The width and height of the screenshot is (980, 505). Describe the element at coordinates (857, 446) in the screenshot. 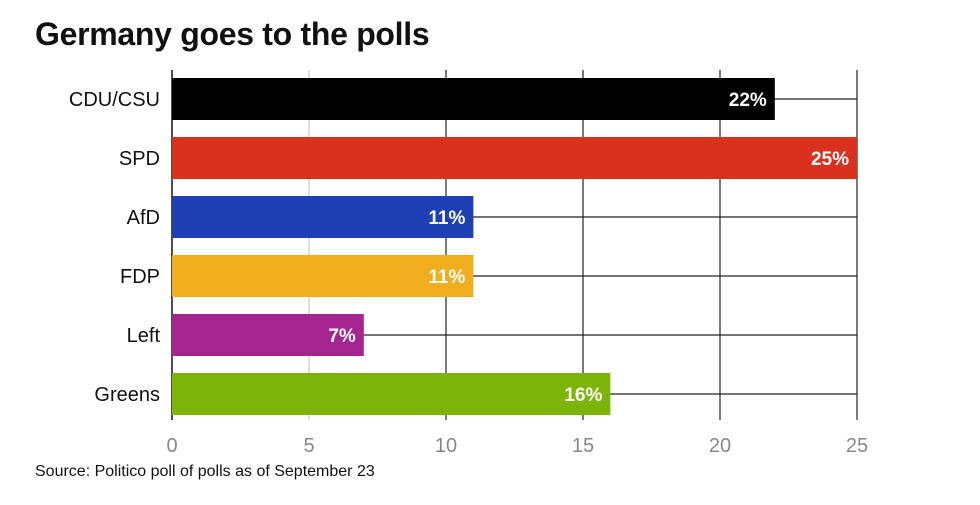

I see `x-tick-label: 25` at that location.